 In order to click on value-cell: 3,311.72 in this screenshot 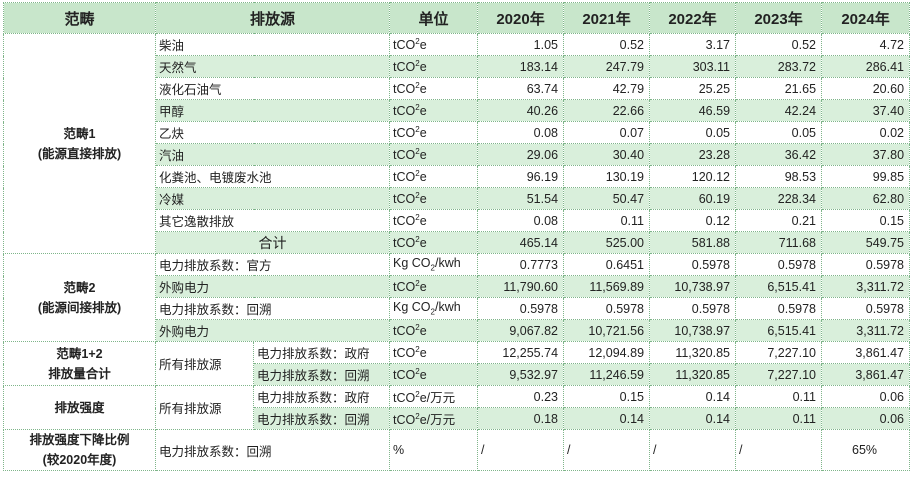, I will do `click(866, 286)`.